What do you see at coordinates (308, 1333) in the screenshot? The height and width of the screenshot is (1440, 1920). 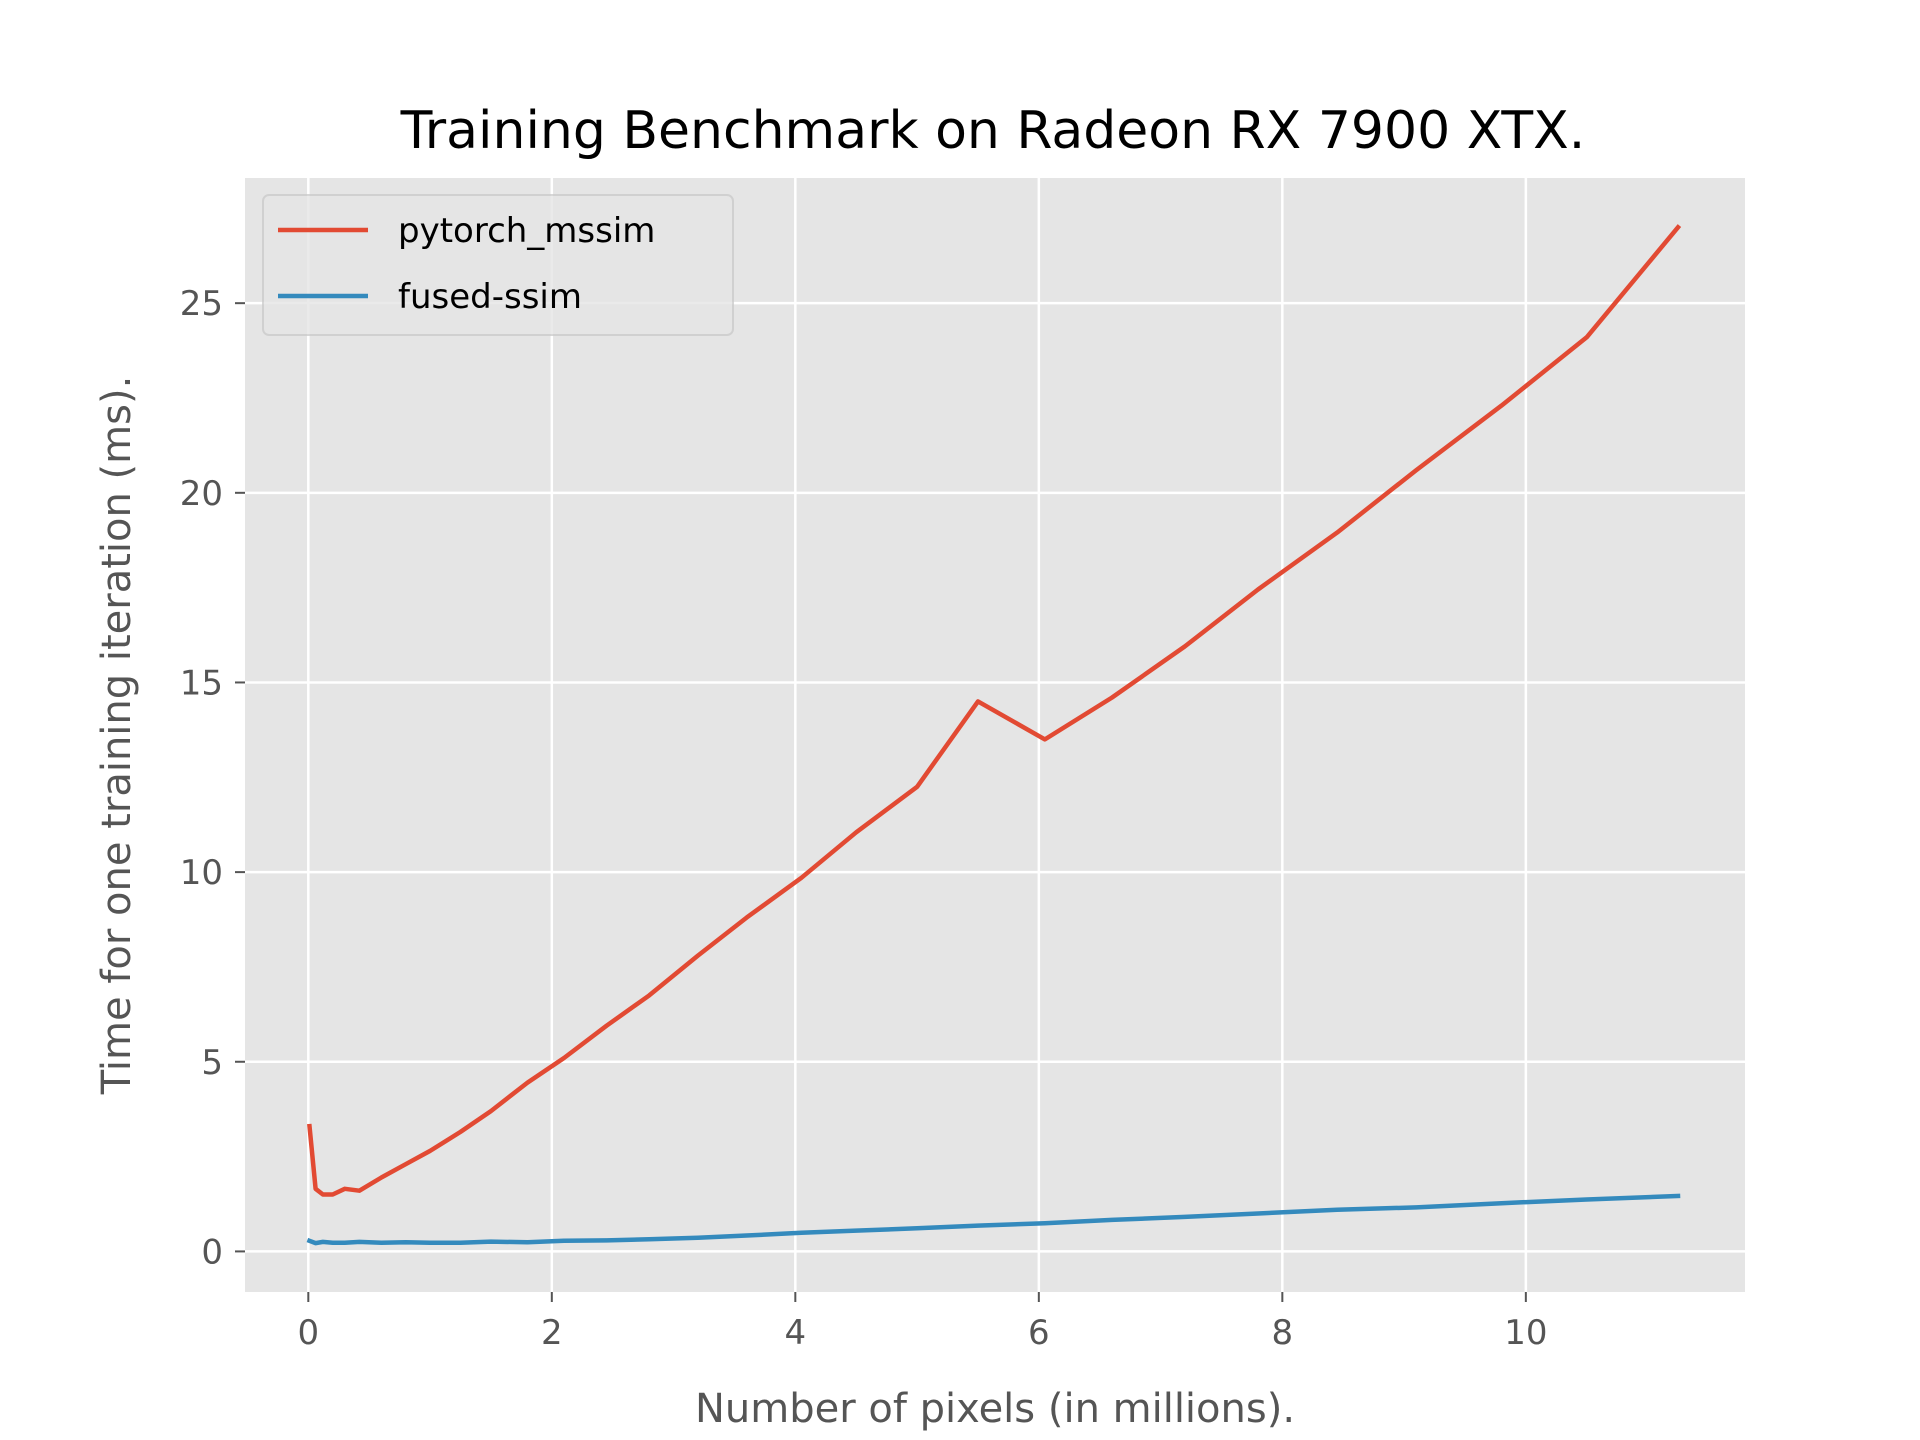 I see `x-tick-label: 0` at bounding box center [308, 1333].